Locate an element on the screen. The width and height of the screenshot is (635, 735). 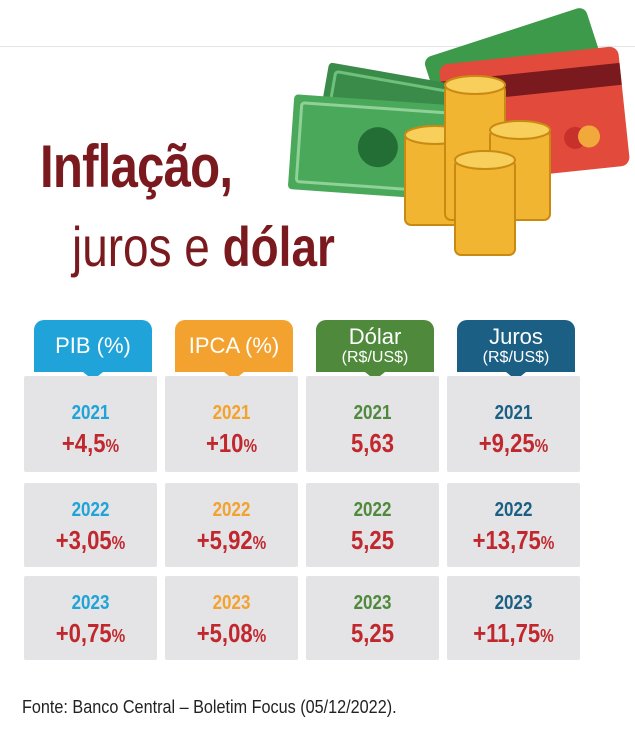
indicator-value: +3,05% is located at coordinates (90, 540).